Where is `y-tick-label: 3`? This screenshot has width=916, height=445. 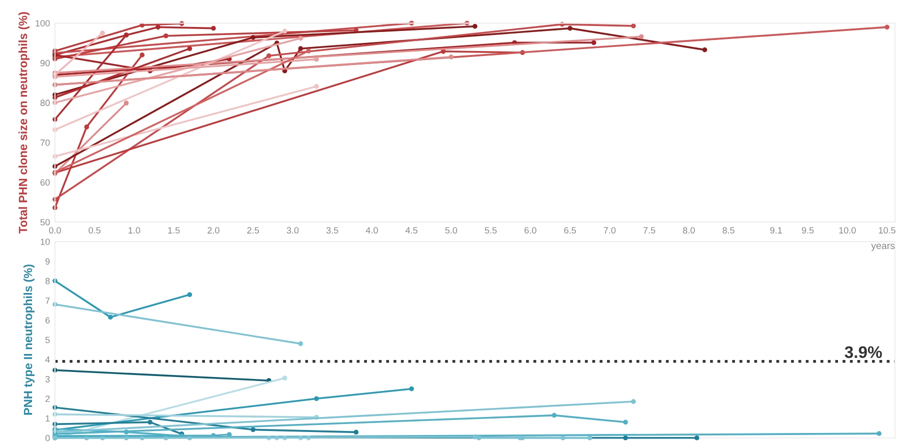 y-tick-label: 3 is located at coordinates (47, 379).